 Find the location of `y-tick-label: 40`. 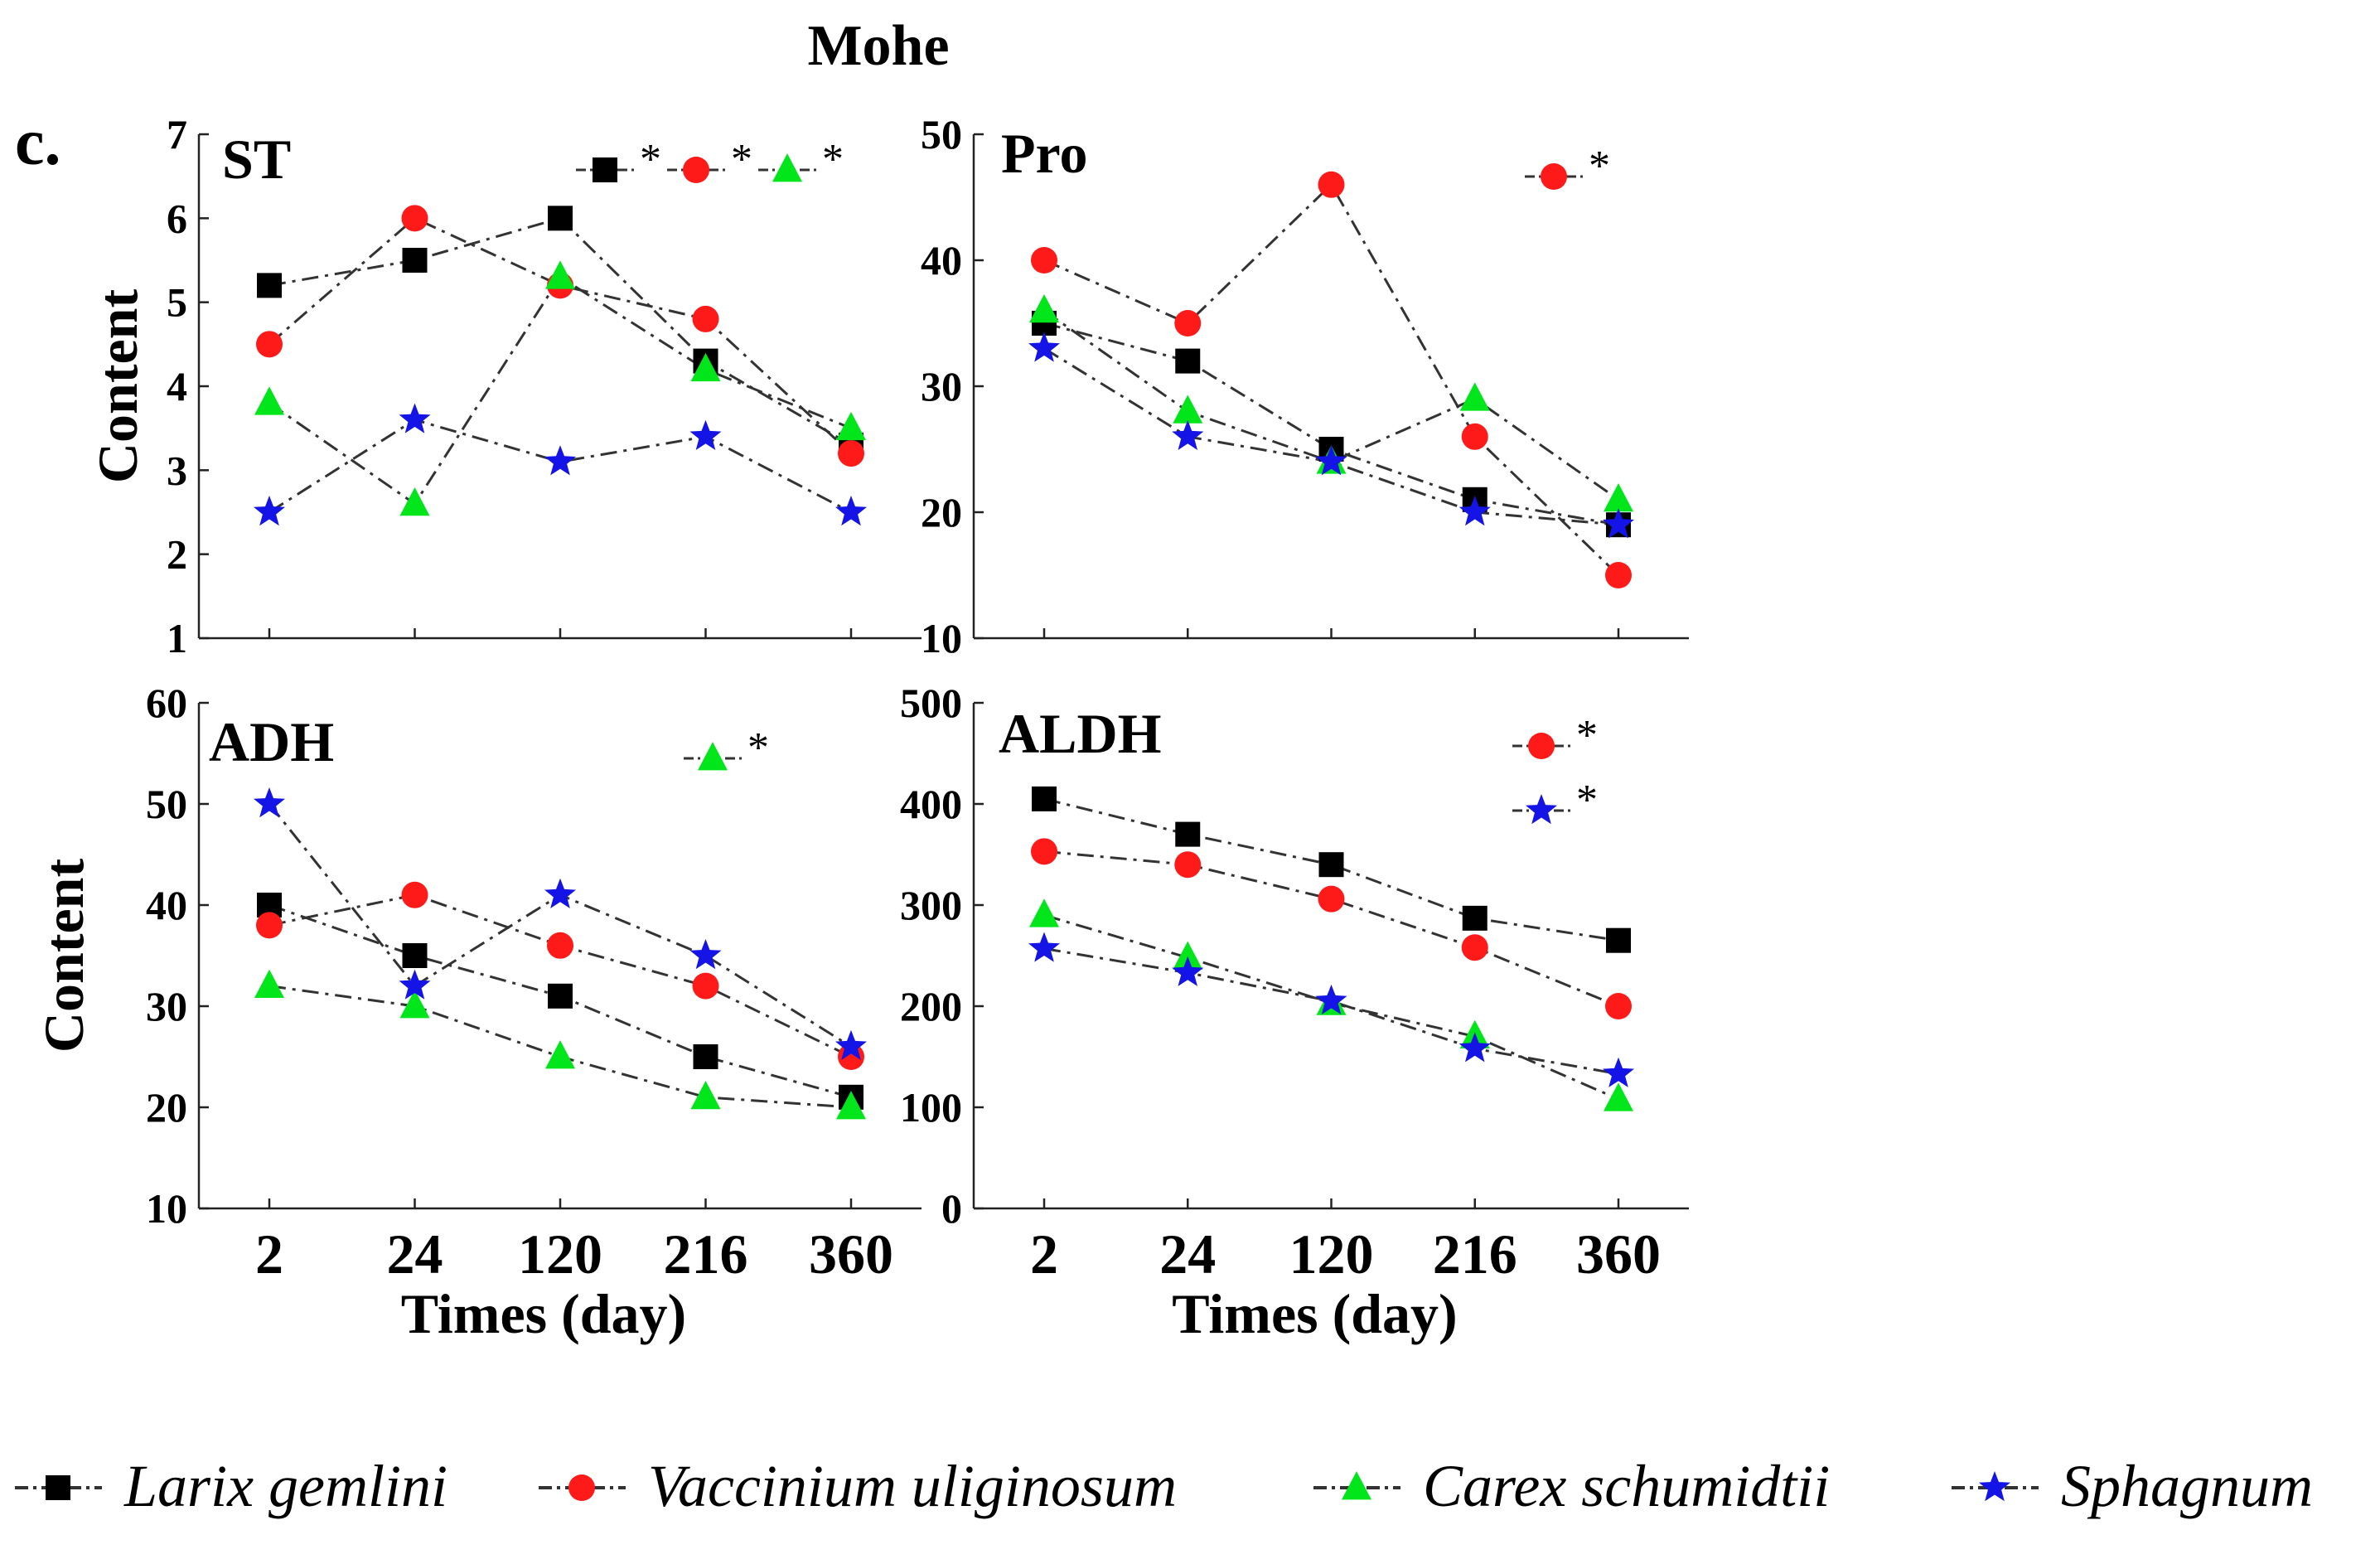

y-tick-label: 40 is located at coordinates (941, 260).